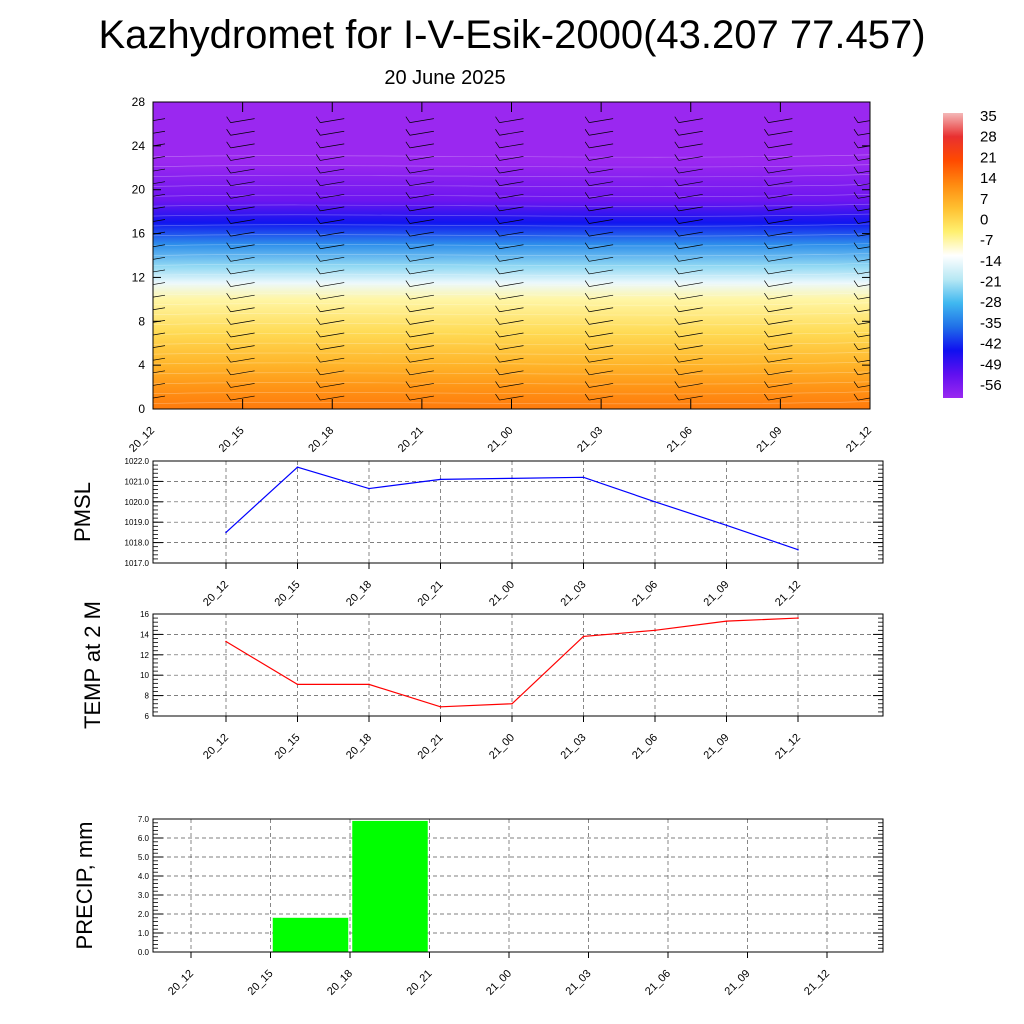 Image resolution: width=1024 pixels, height=1024 pixels. I want to click on y-axis-title: PRECIP, mm, so click(84, 886).